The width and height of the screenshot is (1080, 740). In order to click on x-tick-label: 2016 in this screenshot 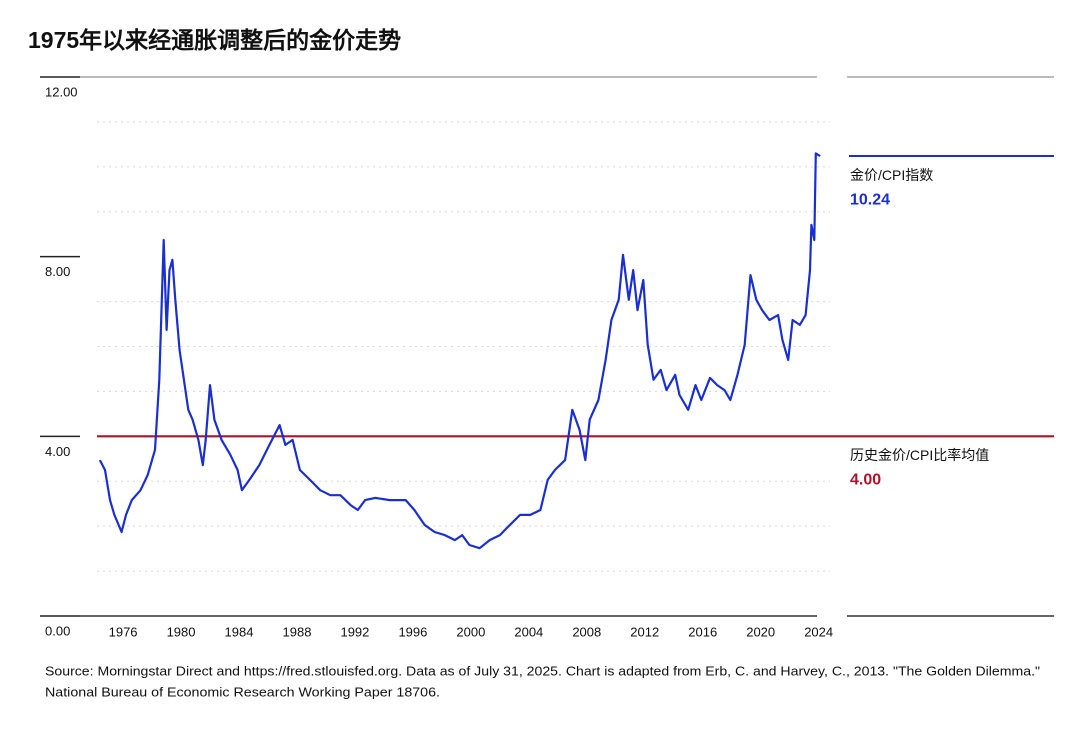, I will do `click(702, 631)`.